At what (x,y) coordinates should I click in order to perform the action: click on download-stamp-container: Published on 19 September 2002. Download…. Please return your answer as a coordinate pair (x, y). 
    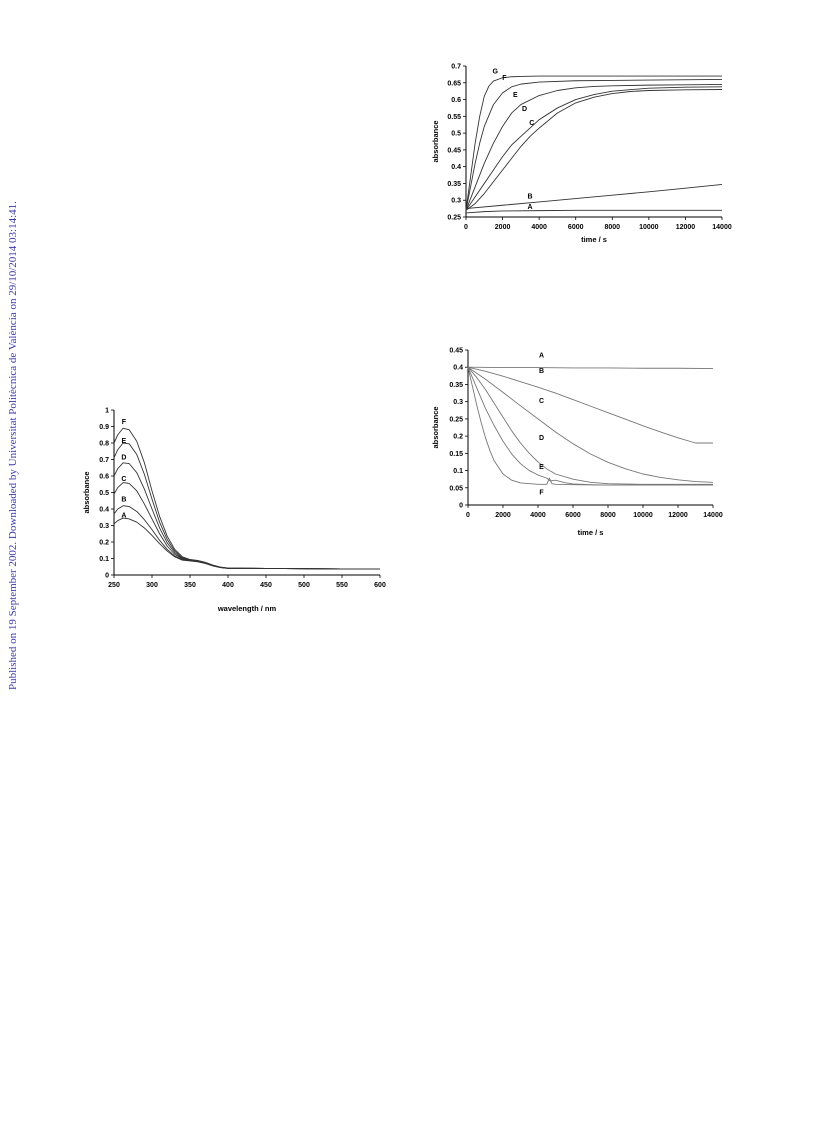
    Looking at the image, I should click on (9, 345).